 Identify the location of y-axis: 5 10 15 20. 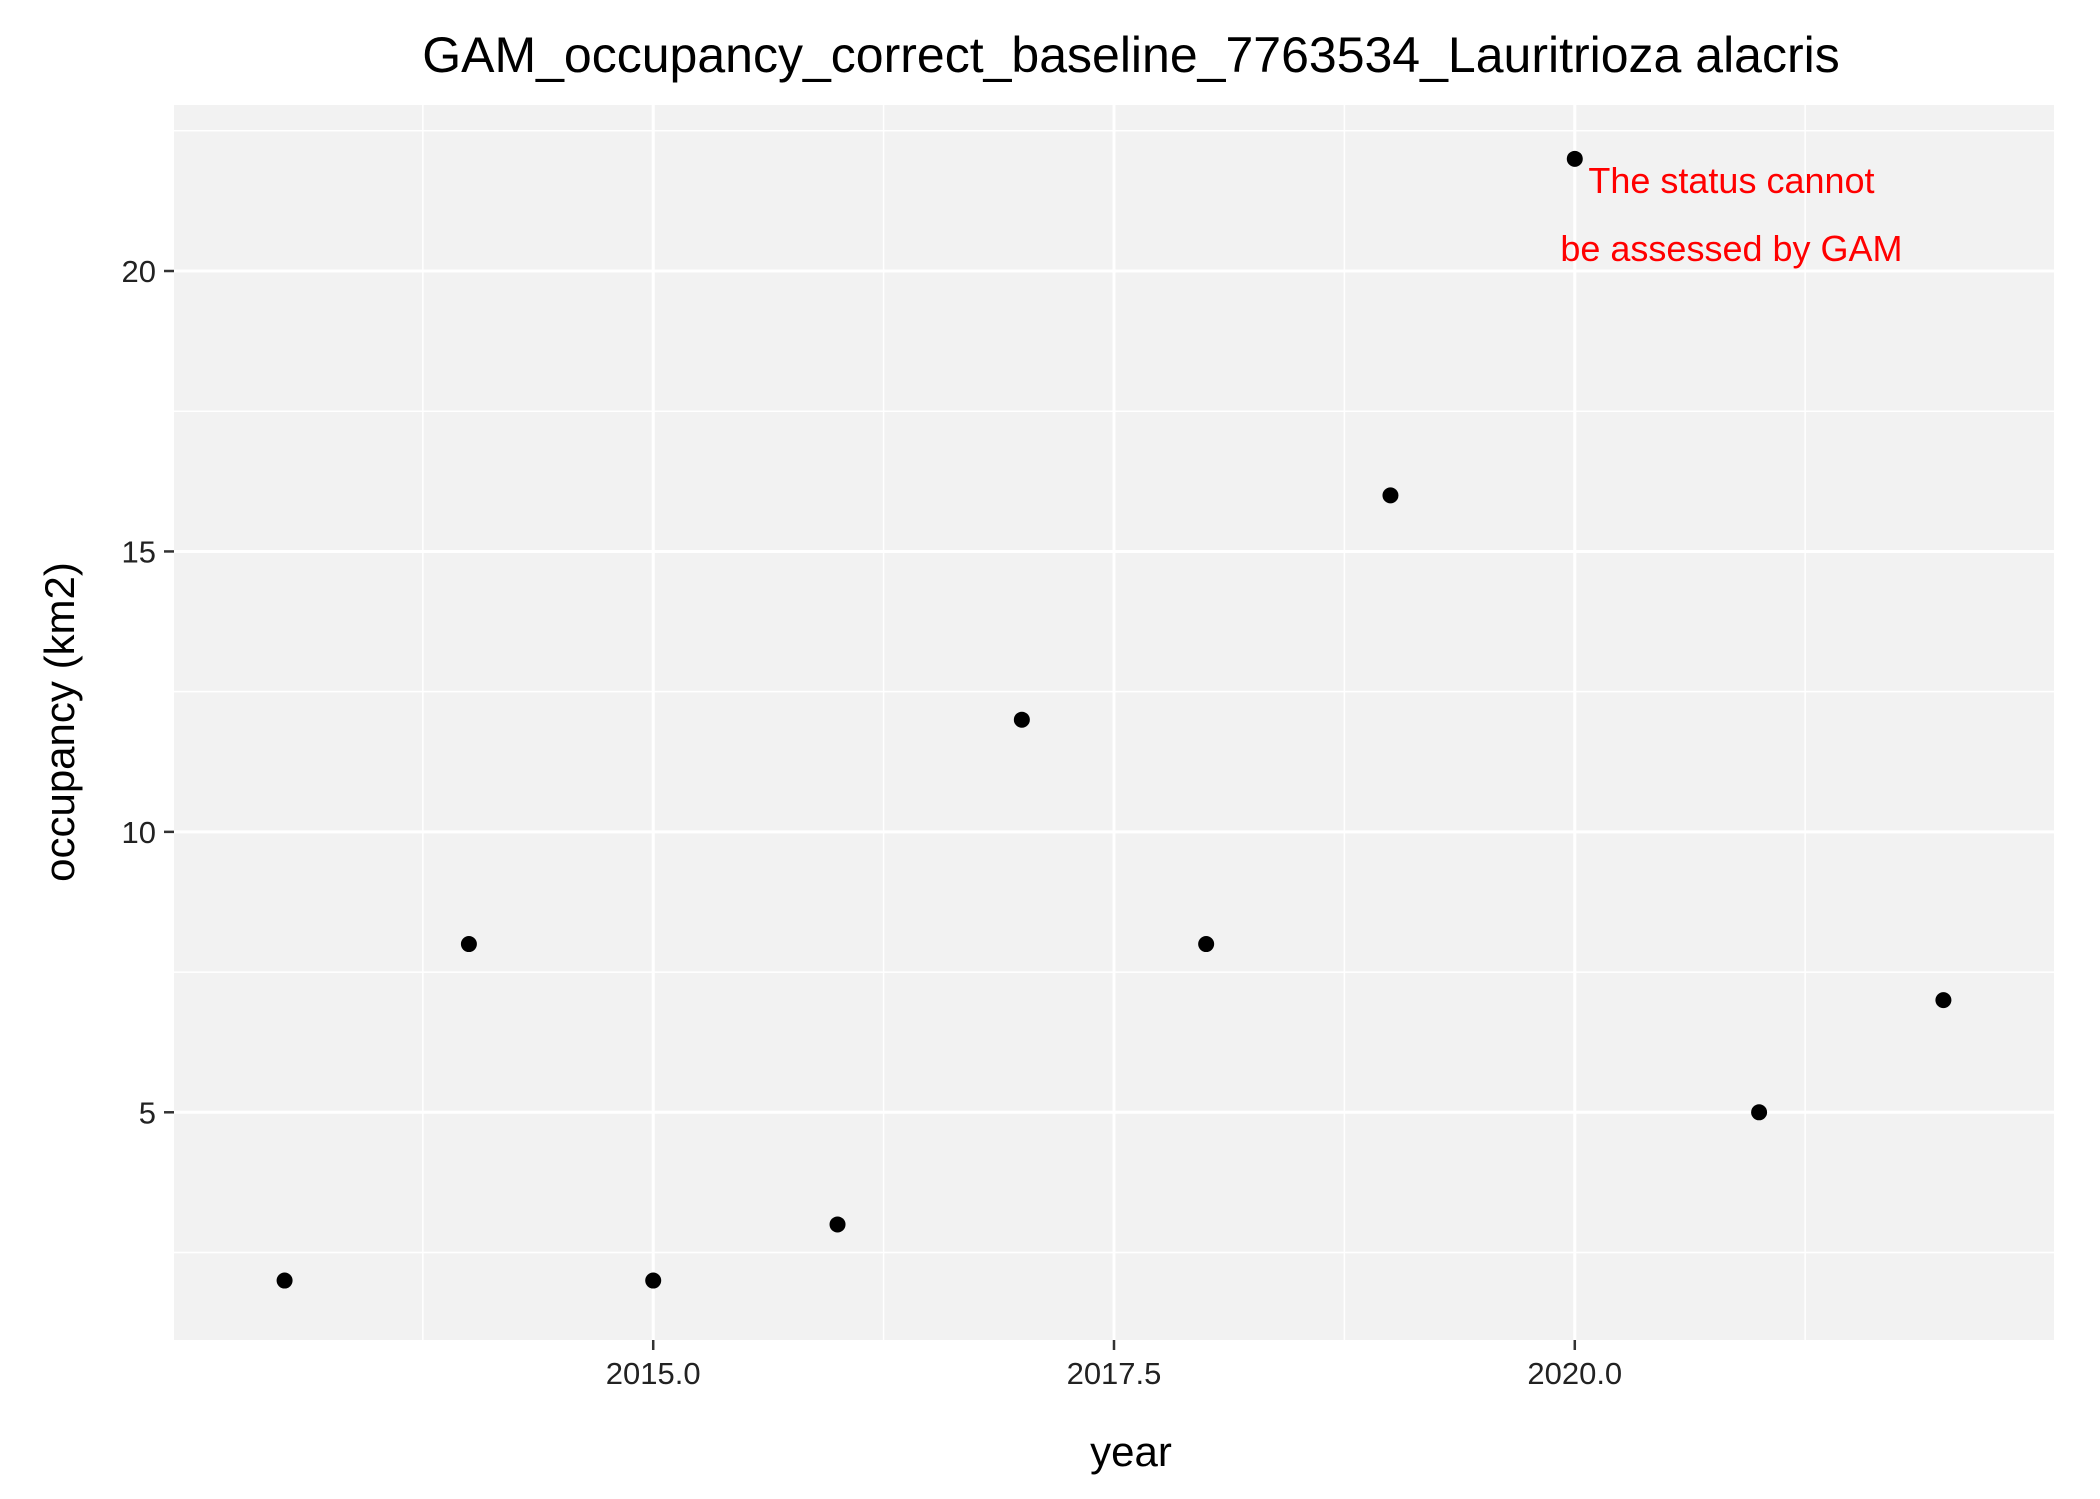
(148, 692).